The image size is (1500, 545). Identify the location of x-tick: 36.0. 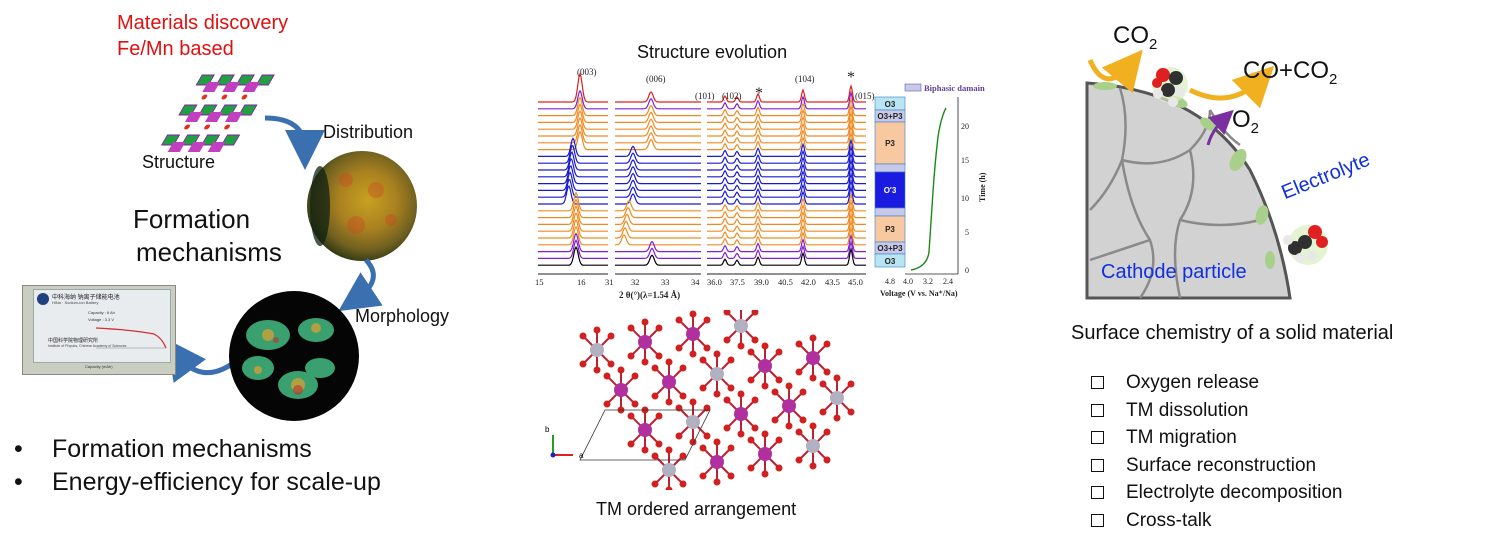
(714, 282).